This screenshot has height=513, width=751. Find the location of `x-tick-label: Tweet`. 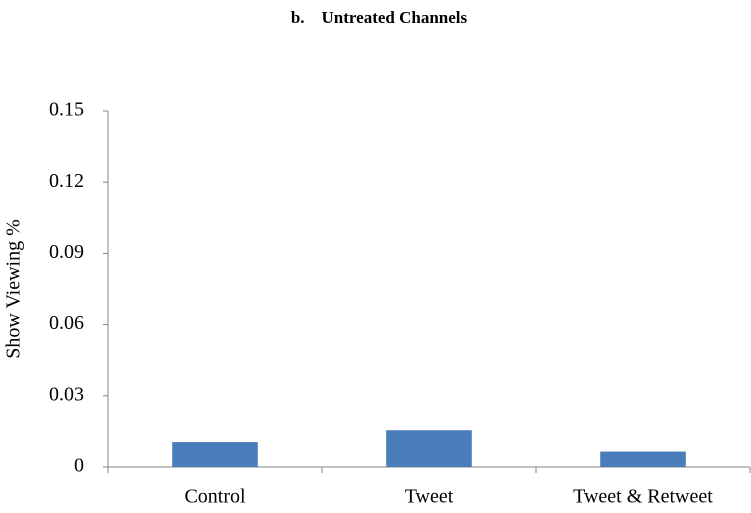

x-tick-label: Tweet is located at coordinates (429, 497).